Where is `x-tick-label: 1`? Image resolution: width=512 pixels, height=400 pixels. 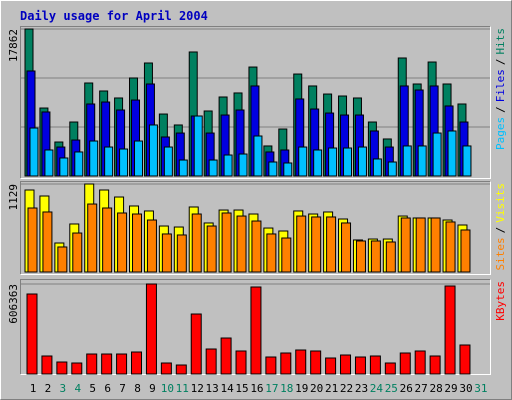
x-tick-label: 1 is located at coordinates (33, 388).